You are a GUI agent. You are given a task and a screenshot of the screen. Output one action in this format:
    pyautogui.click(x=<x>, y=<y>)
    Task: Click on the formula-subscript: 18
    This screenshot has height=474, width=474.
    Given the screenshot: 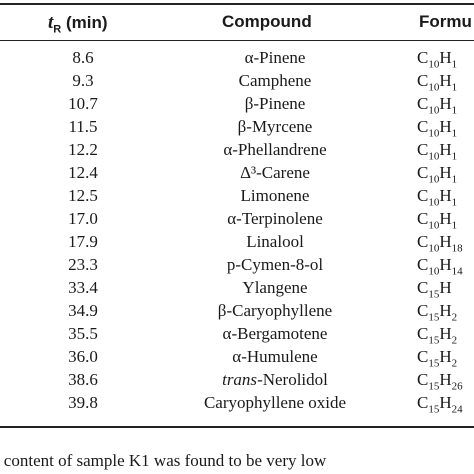 What is the action you would take?
    pyautogui.click(x=457, y=248)
    